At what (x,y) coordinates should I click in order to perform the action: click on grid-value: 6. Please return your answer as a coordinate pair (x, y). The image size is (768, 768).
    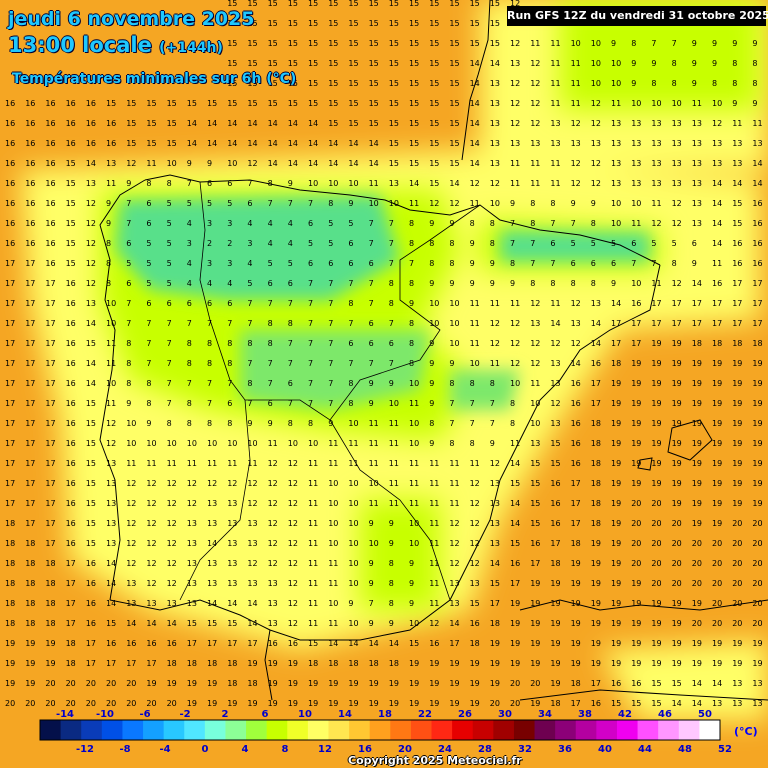
    Looking at the image, I should click on (148, 223).